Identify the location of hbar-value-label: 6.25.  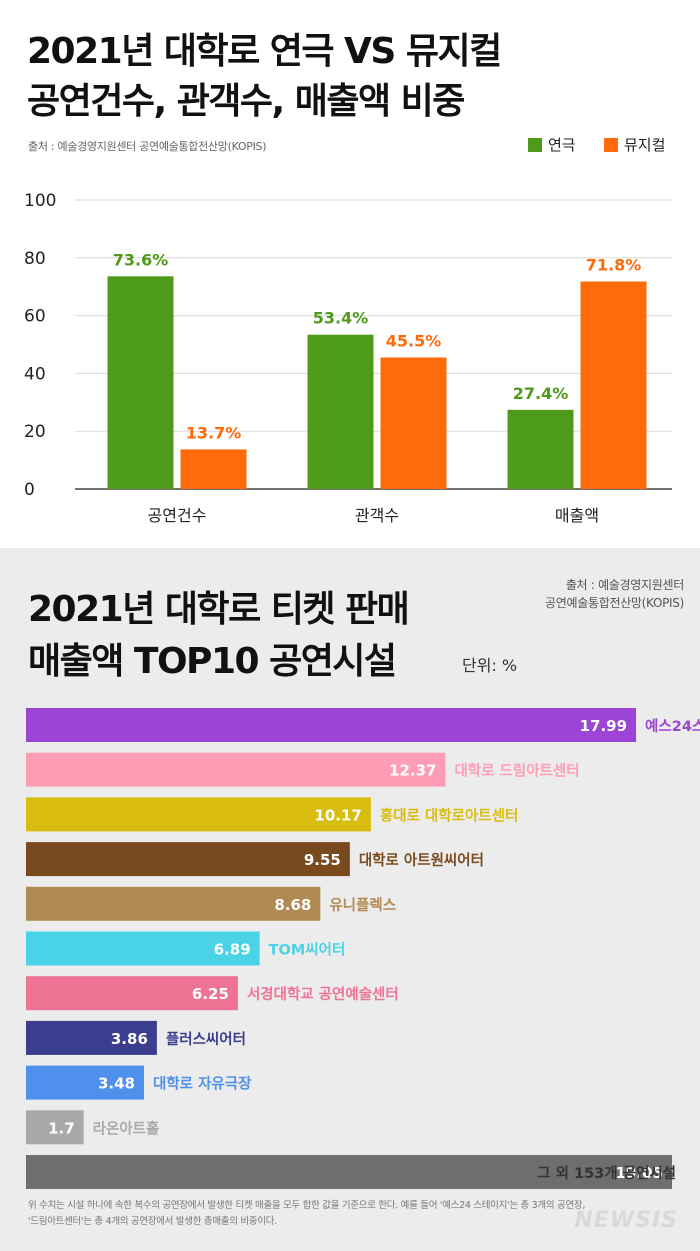
(210, 994).